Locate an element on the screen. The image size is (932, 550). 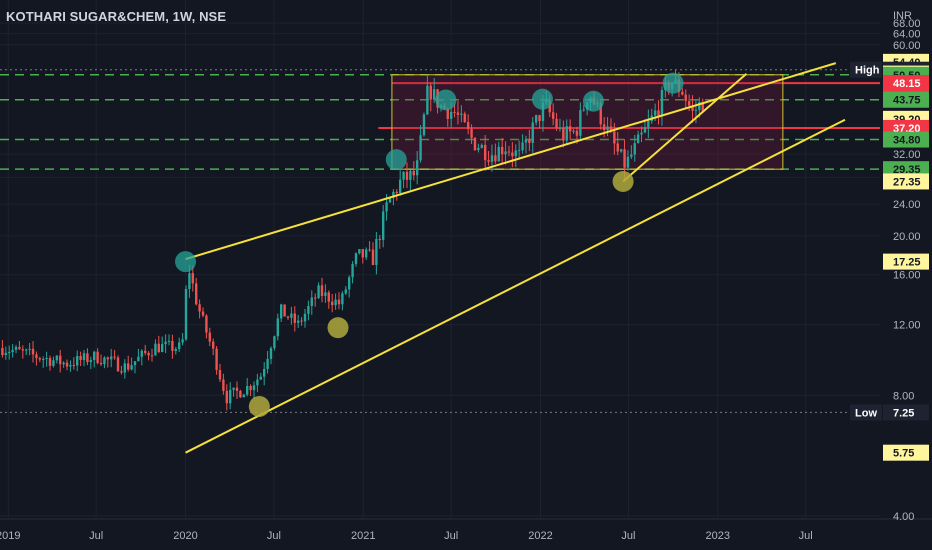
price-tag-value: 27.35 is located at coordinates (907, 182).